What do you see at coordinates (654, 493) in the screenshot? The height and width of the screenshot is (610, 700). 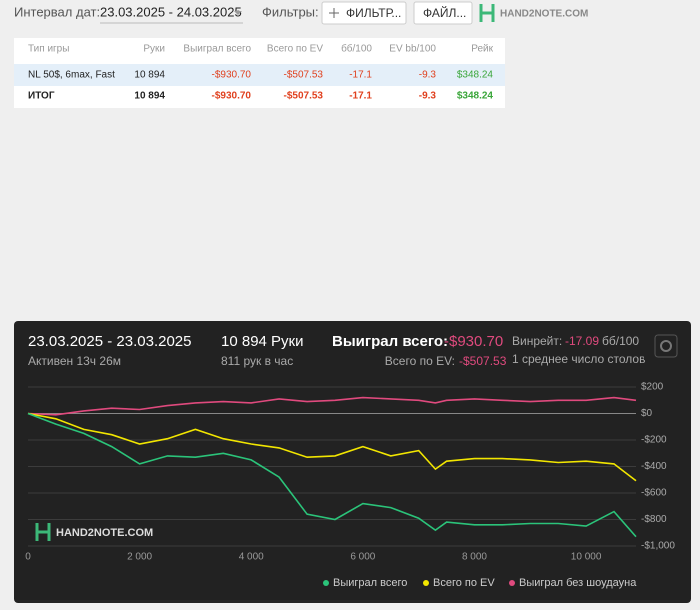 I see `y-tick-label: -$600` at bounding box center [654, 493].